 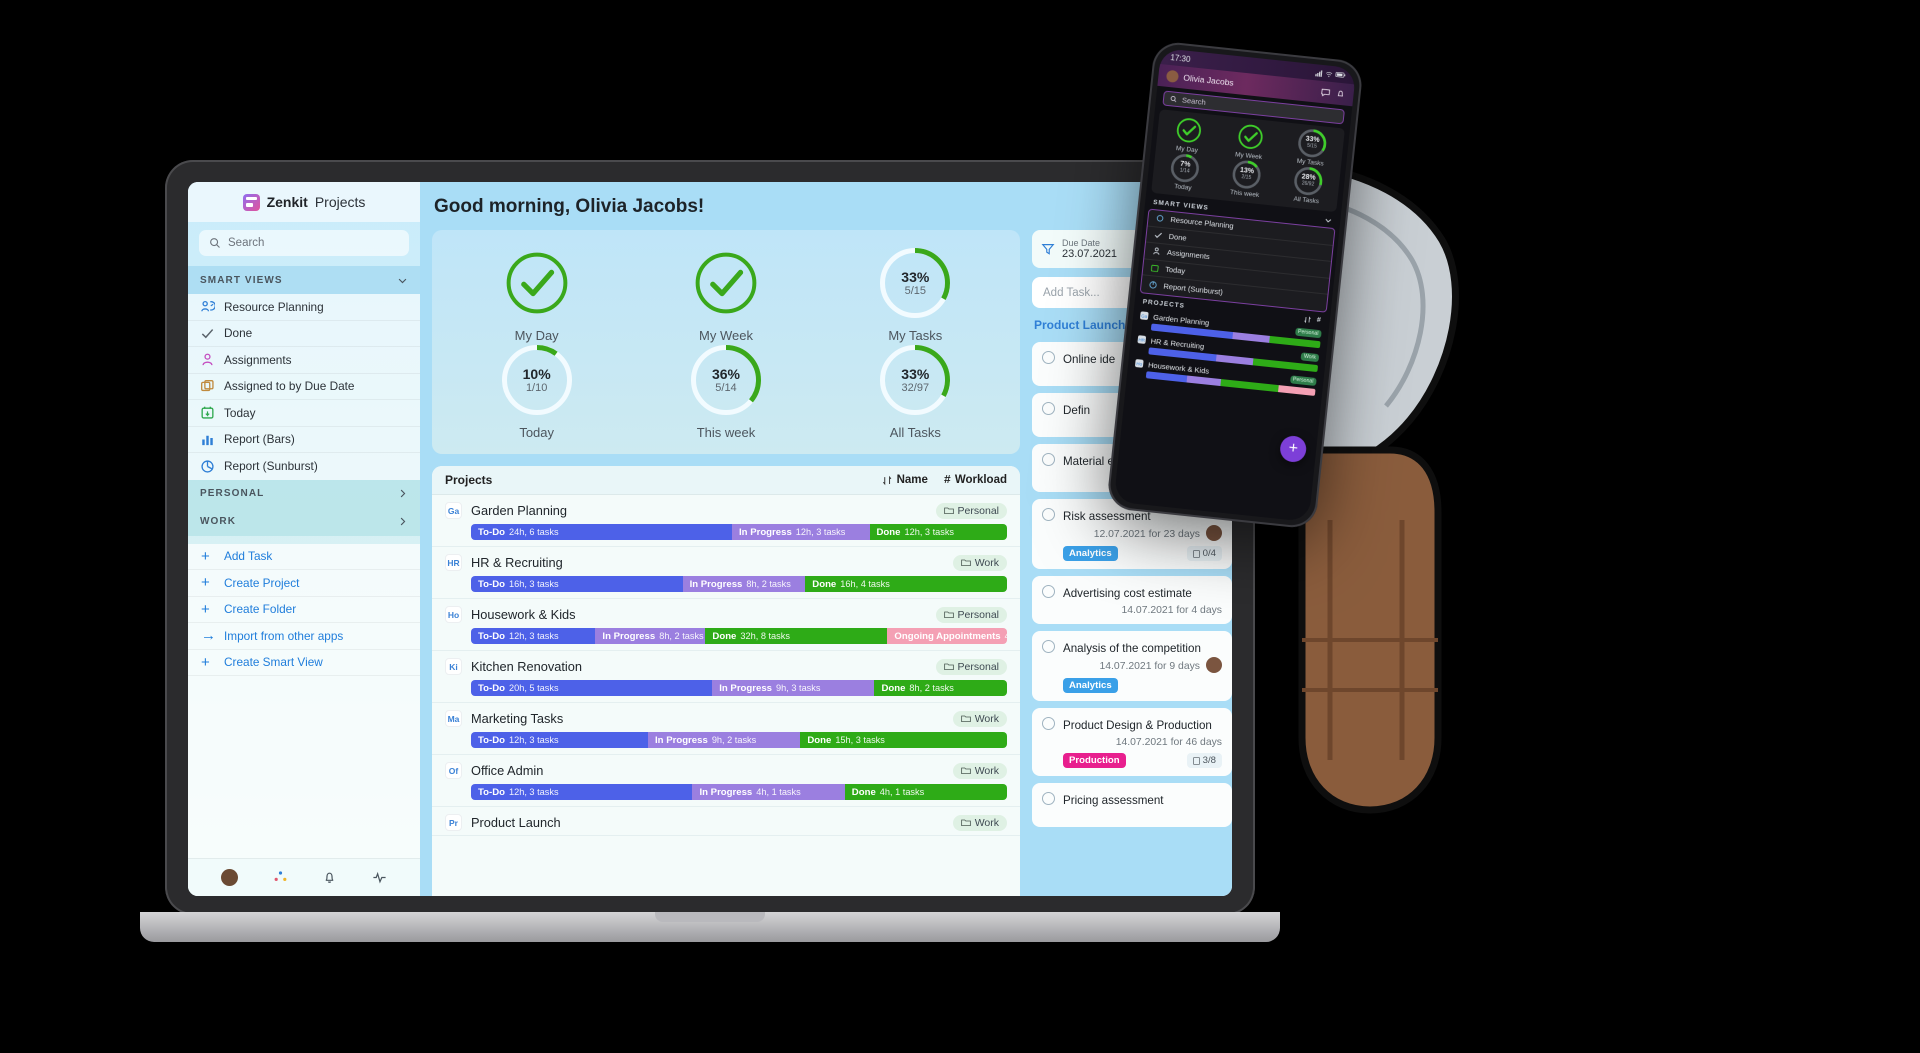 I want to click on workload-control: # Workload, so click(x=975, y=480).